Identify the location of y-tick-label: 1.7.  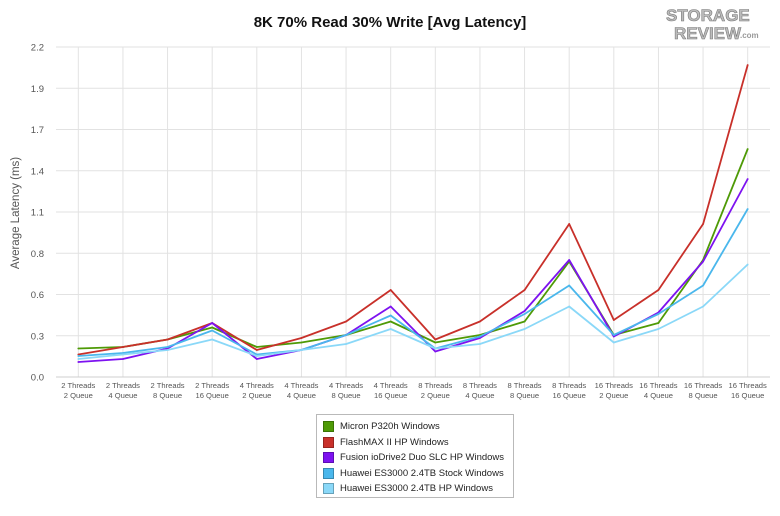
(37, 130).